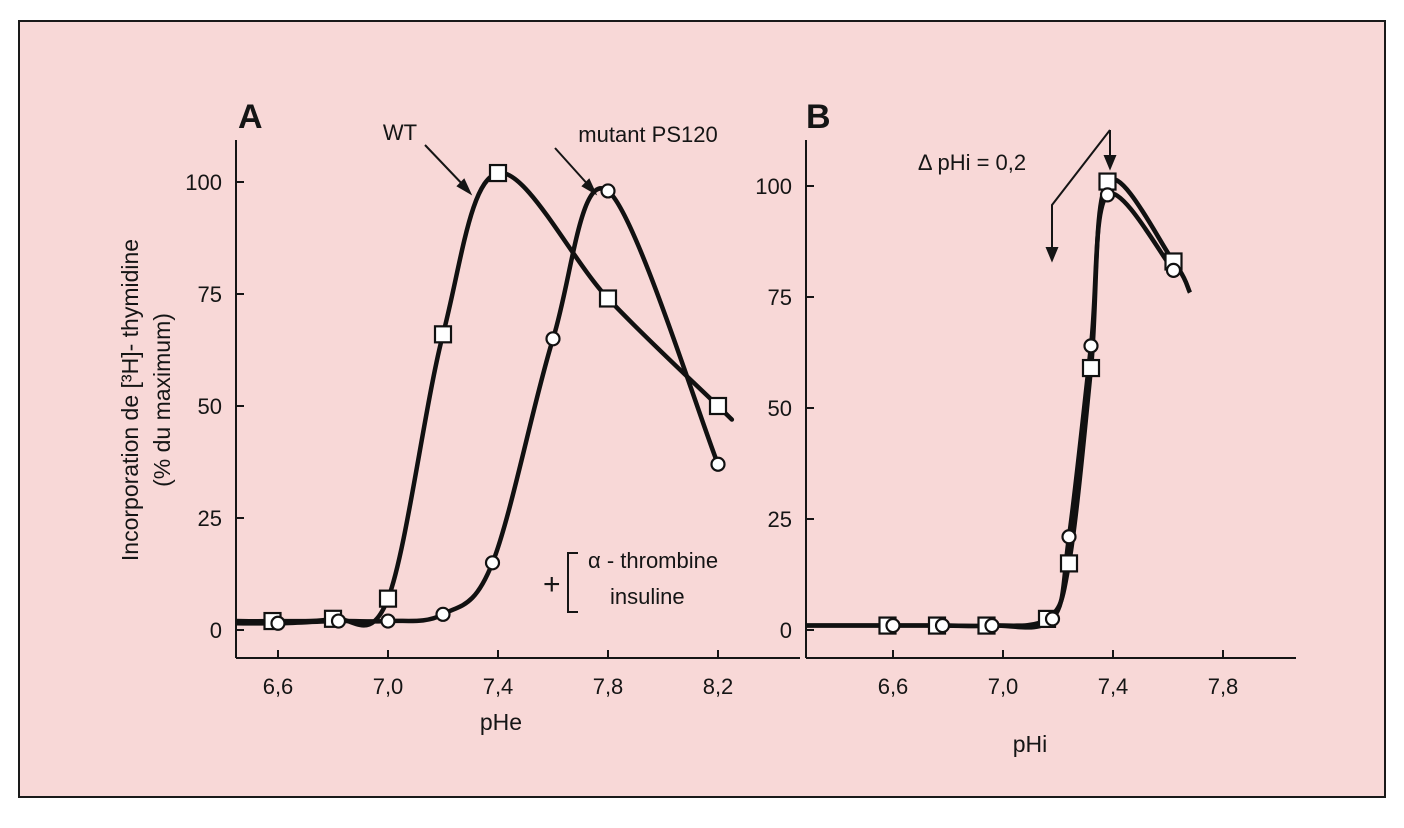  I want to click on y-axis-label-line2: (% du maximum), so click(162, 400).